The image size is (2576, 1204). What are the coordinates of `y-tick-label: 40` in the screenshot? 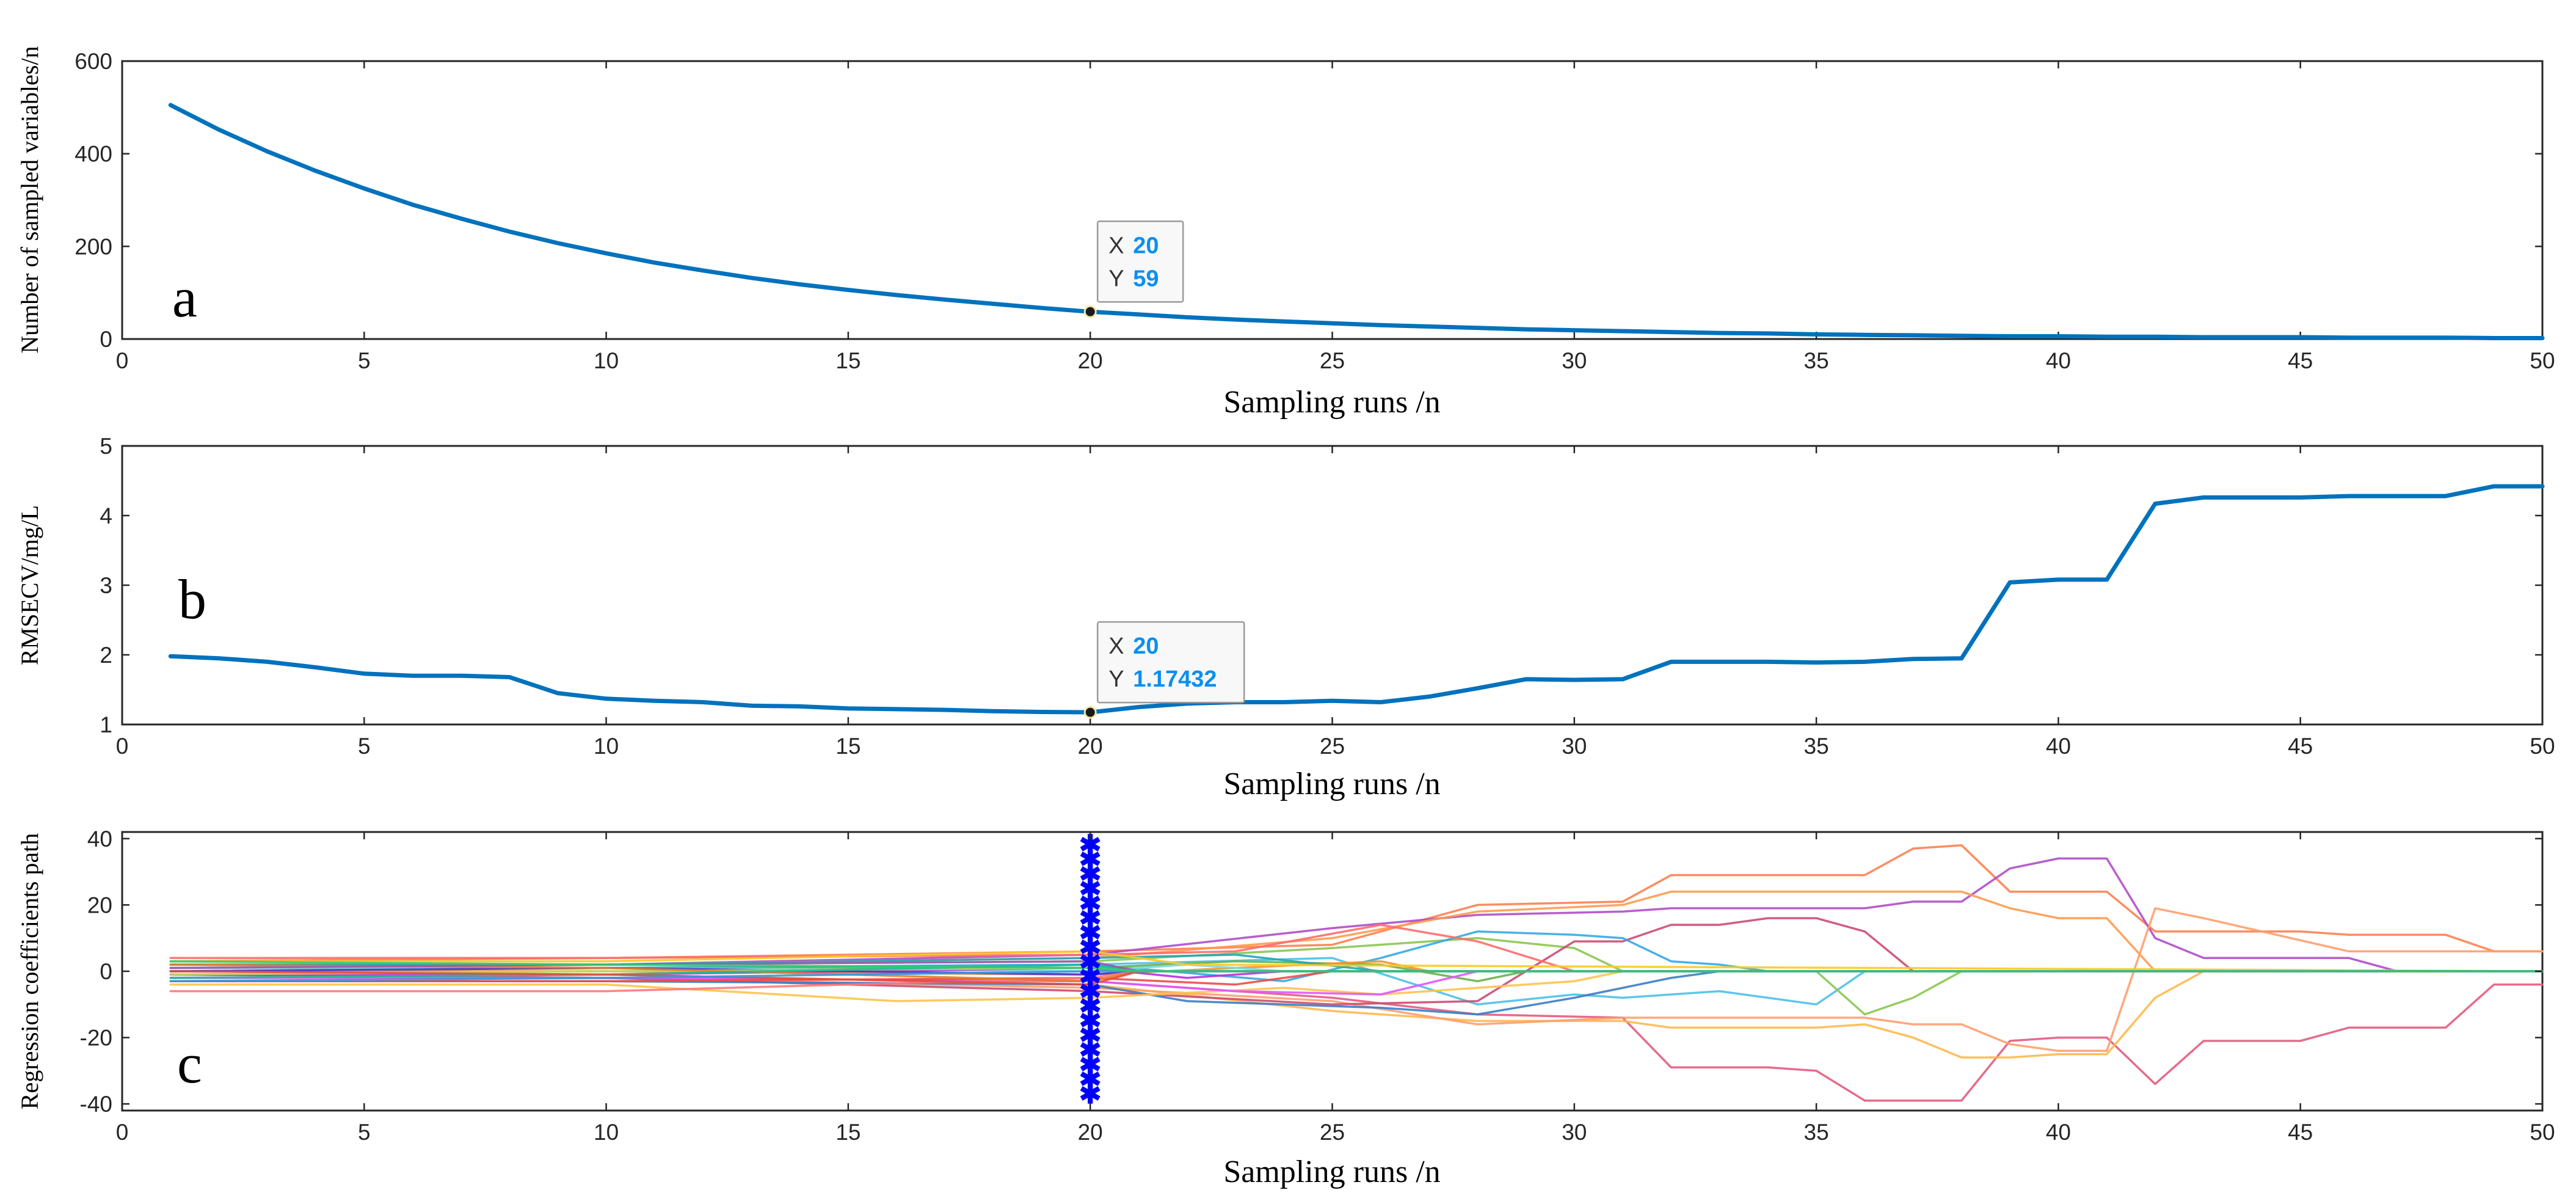 It's located at (100, 839).